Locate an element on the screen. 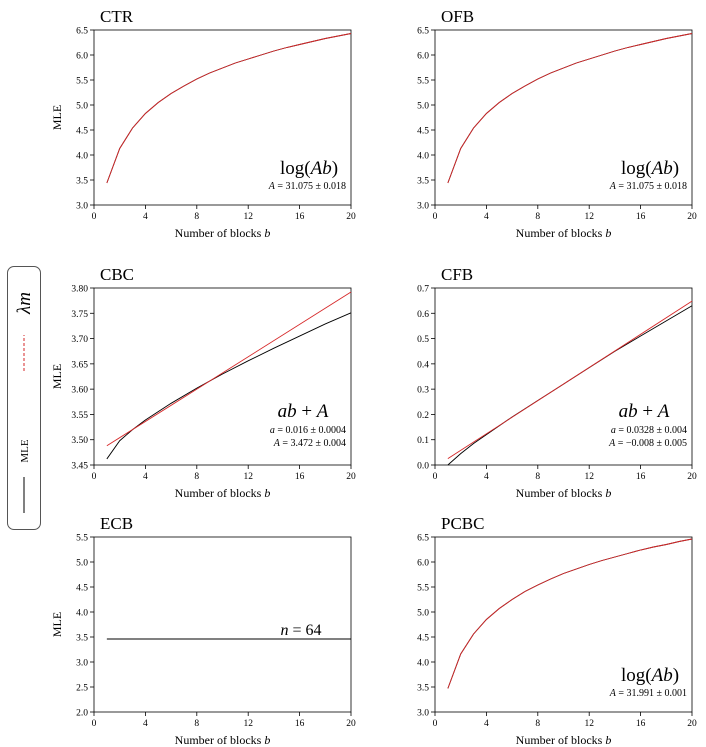 The image size is (706, 747). fit-parameter: A = 31.991 ± 0.001 is located at coordinates (648, 693).